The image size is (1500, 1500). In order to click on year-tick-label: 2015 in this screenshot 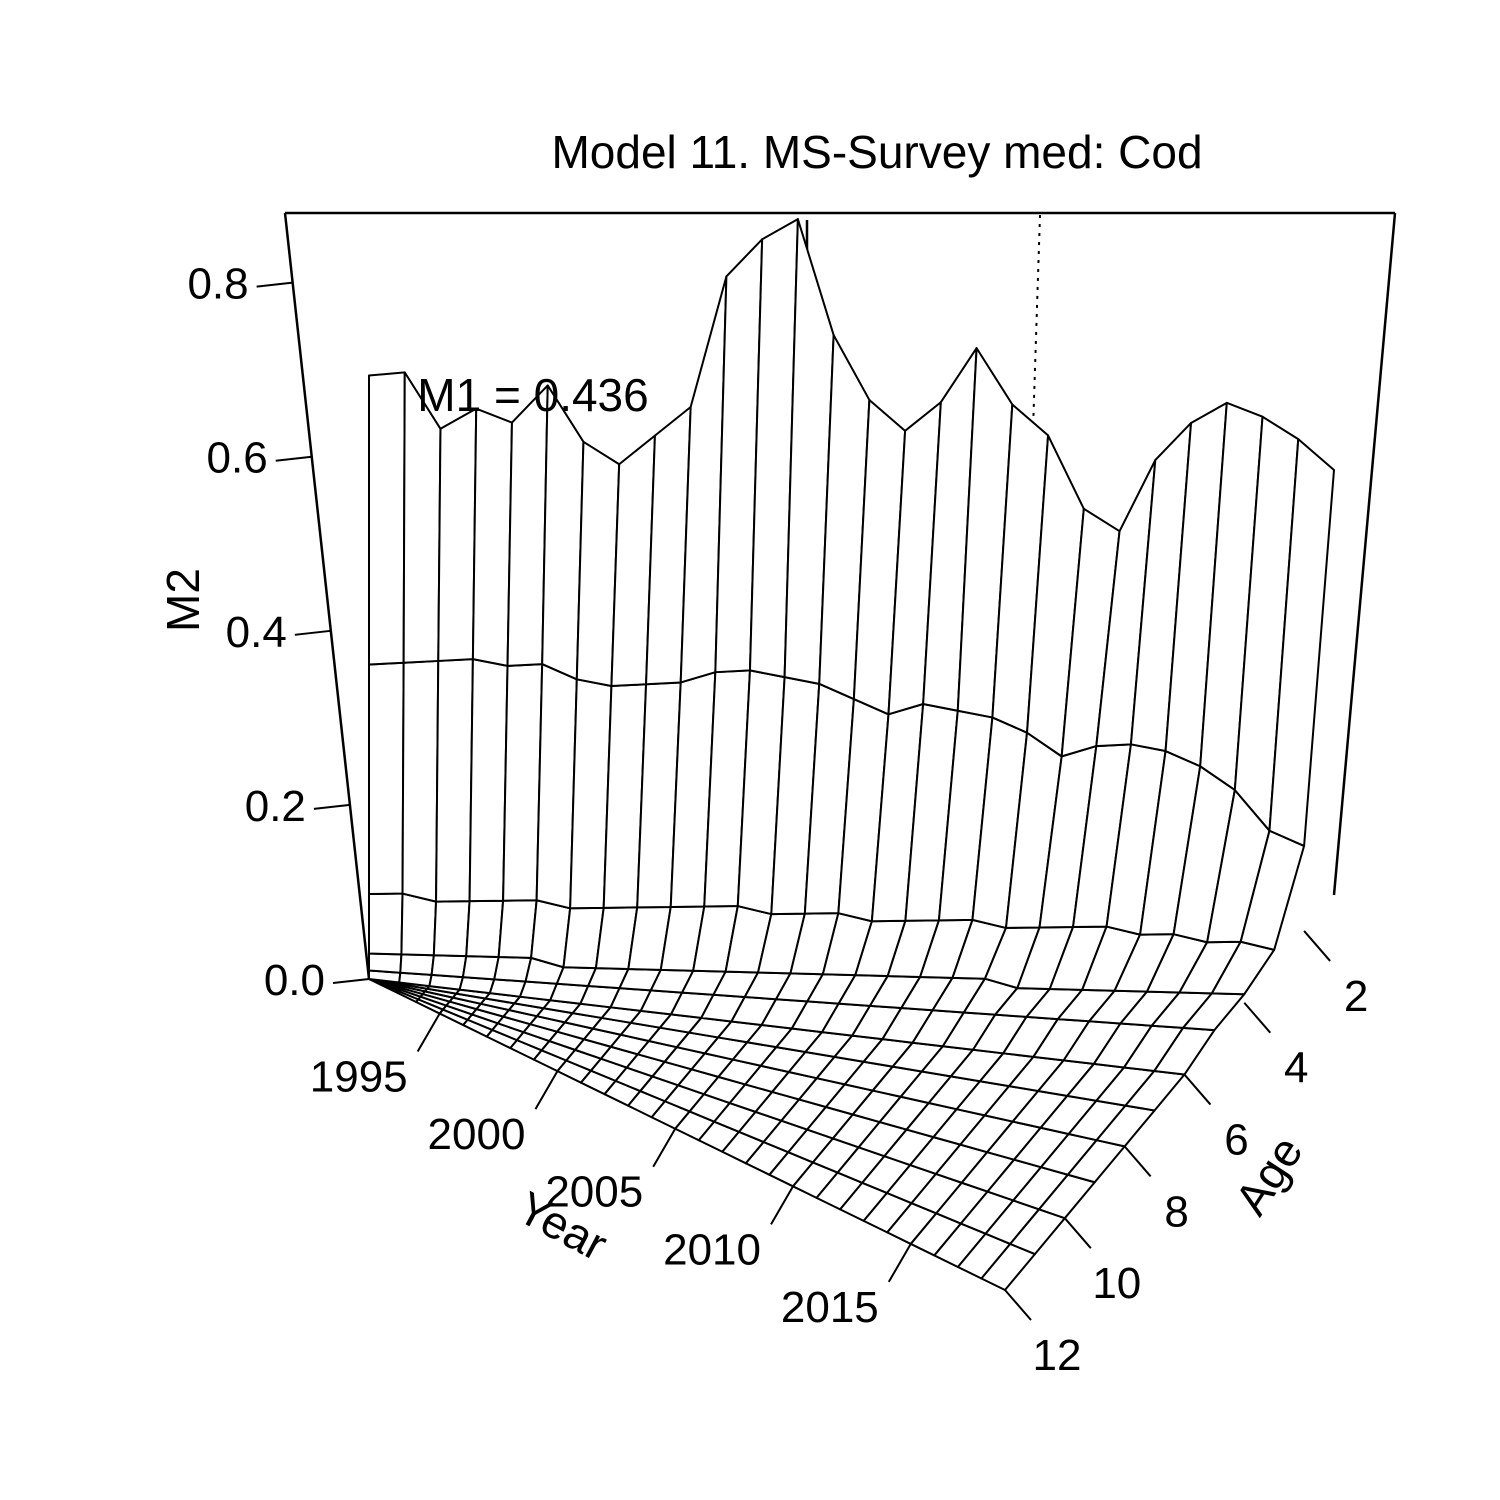, I will do `click(830, 1307)`.